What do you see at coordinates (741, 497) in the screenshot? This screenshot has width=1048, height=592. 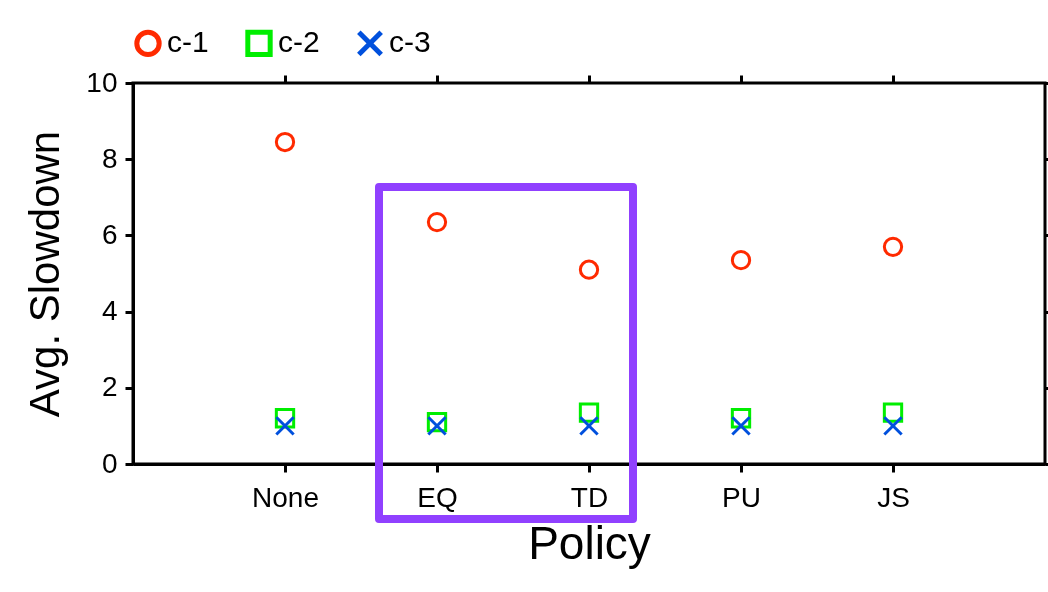 I see `x-tick-label: PU` at bounding box center [741, 497].